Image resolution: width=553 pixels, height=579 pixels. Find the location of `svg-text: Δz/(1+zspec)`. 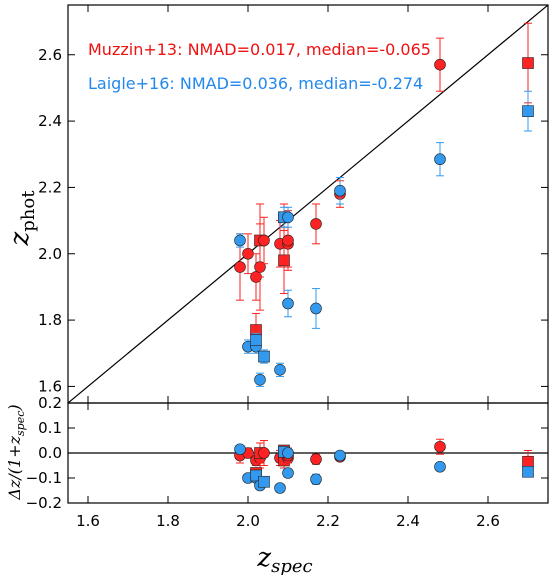

svg-text: Δz/(1+zspec) is located at coordinates (16, 452).